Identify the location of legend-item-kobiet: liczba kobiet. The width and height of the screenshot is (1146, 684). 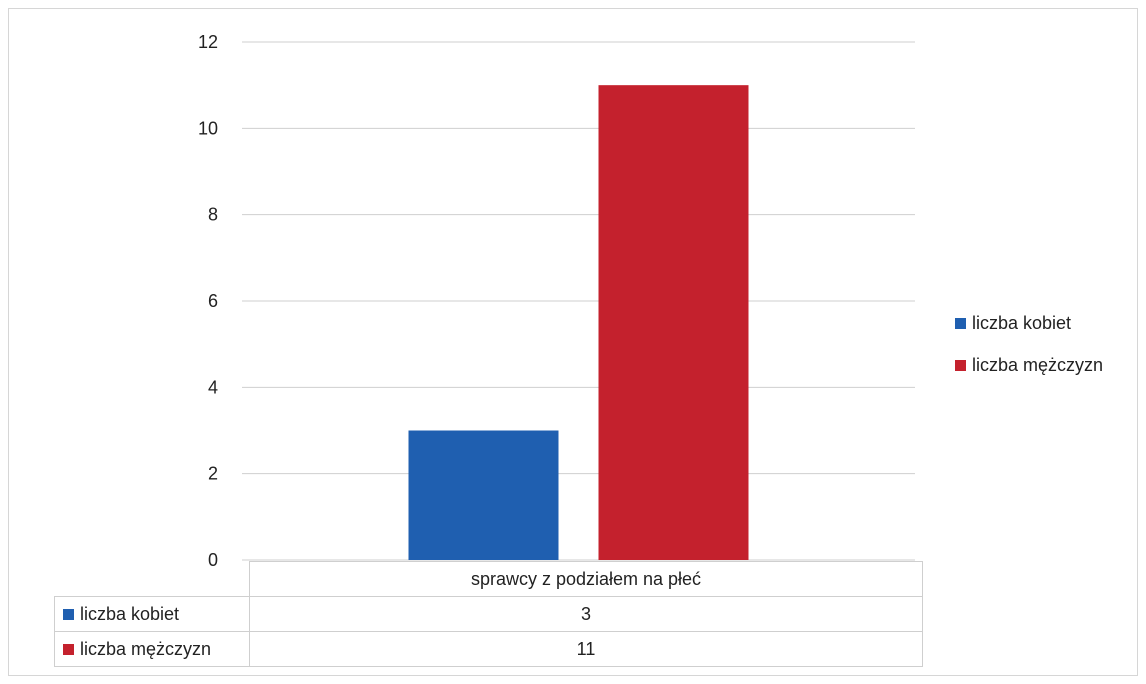
(1029, 323).